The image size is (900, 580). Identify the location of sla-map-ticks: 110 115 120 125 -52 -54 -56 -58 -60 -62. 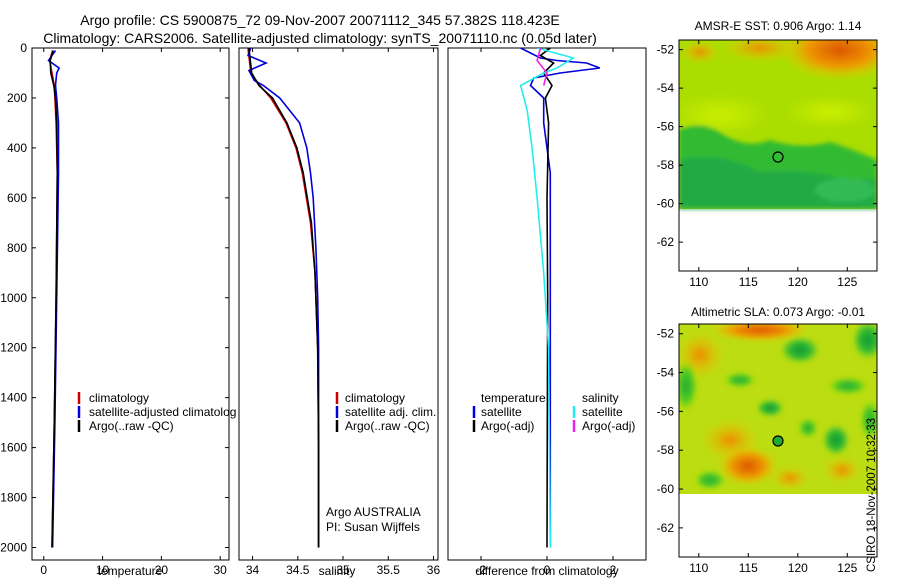
(767, 449).